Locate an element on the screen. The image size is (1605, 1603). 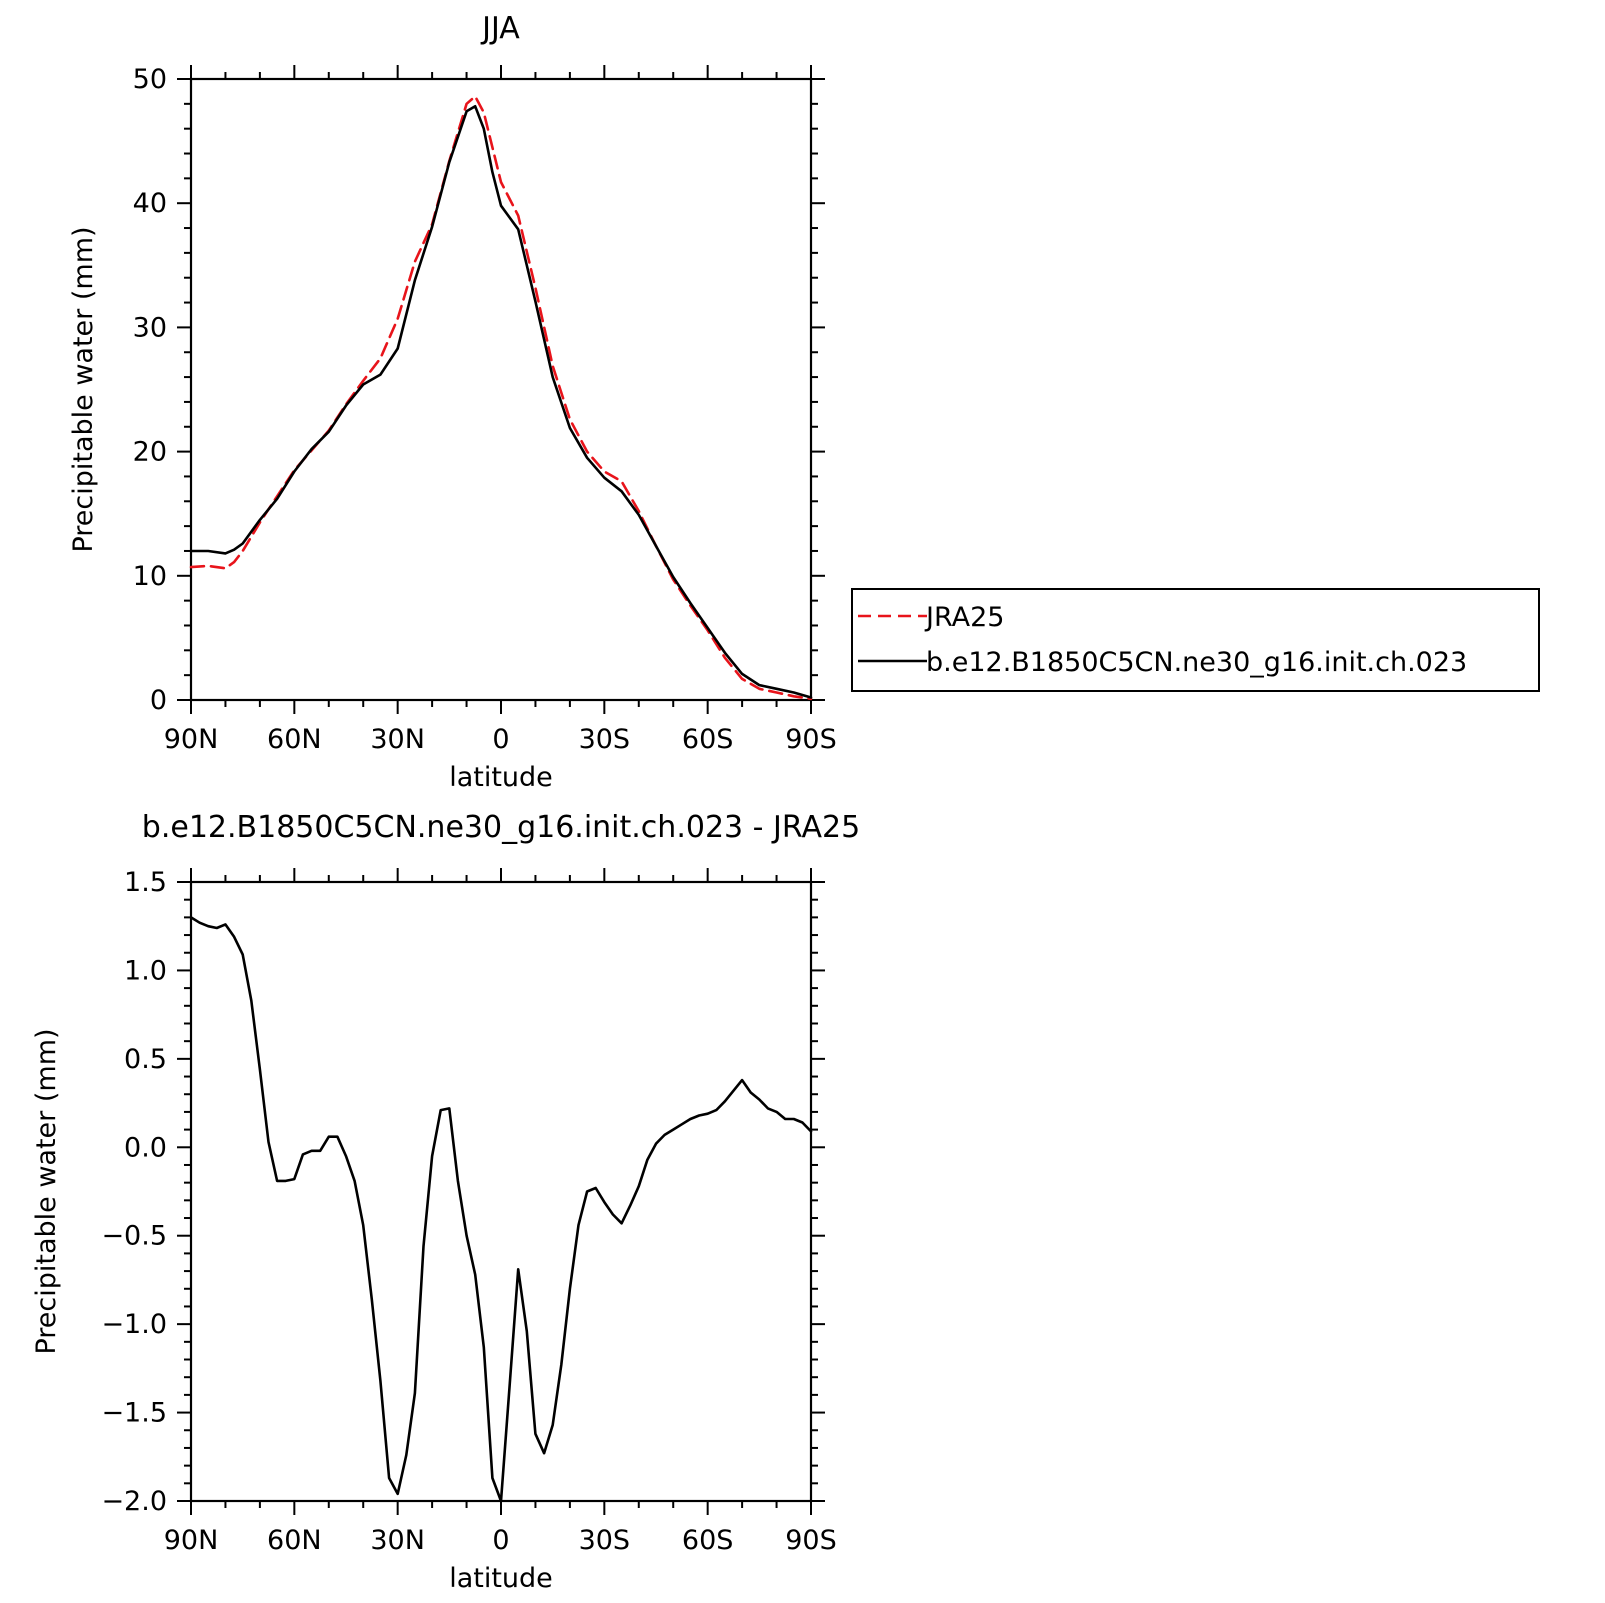
series-line-difference is located at coordinates (501, 1209).